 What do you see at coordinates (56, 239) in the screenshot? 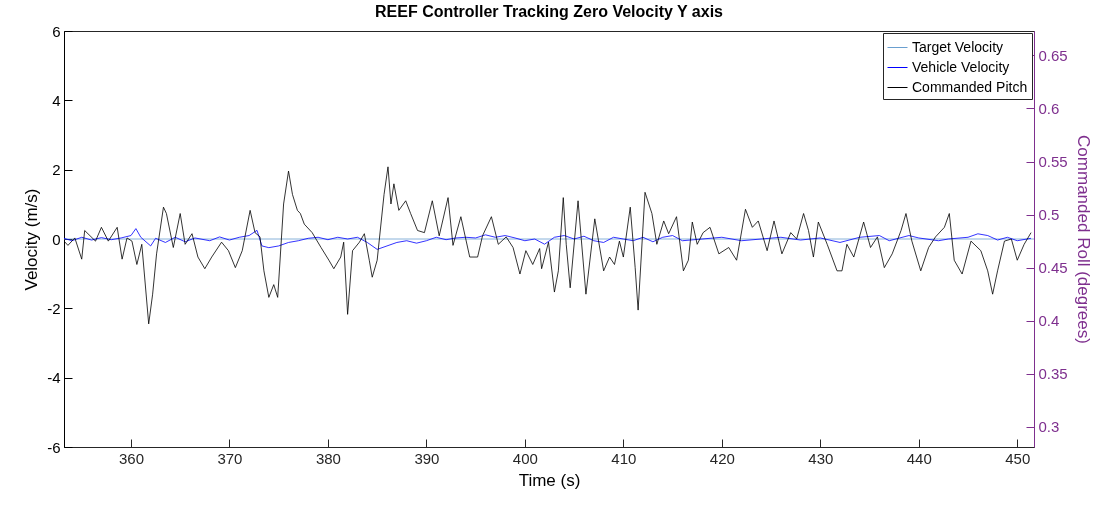
I see `y-tick-label: 0` at bounding box center [56, 239].